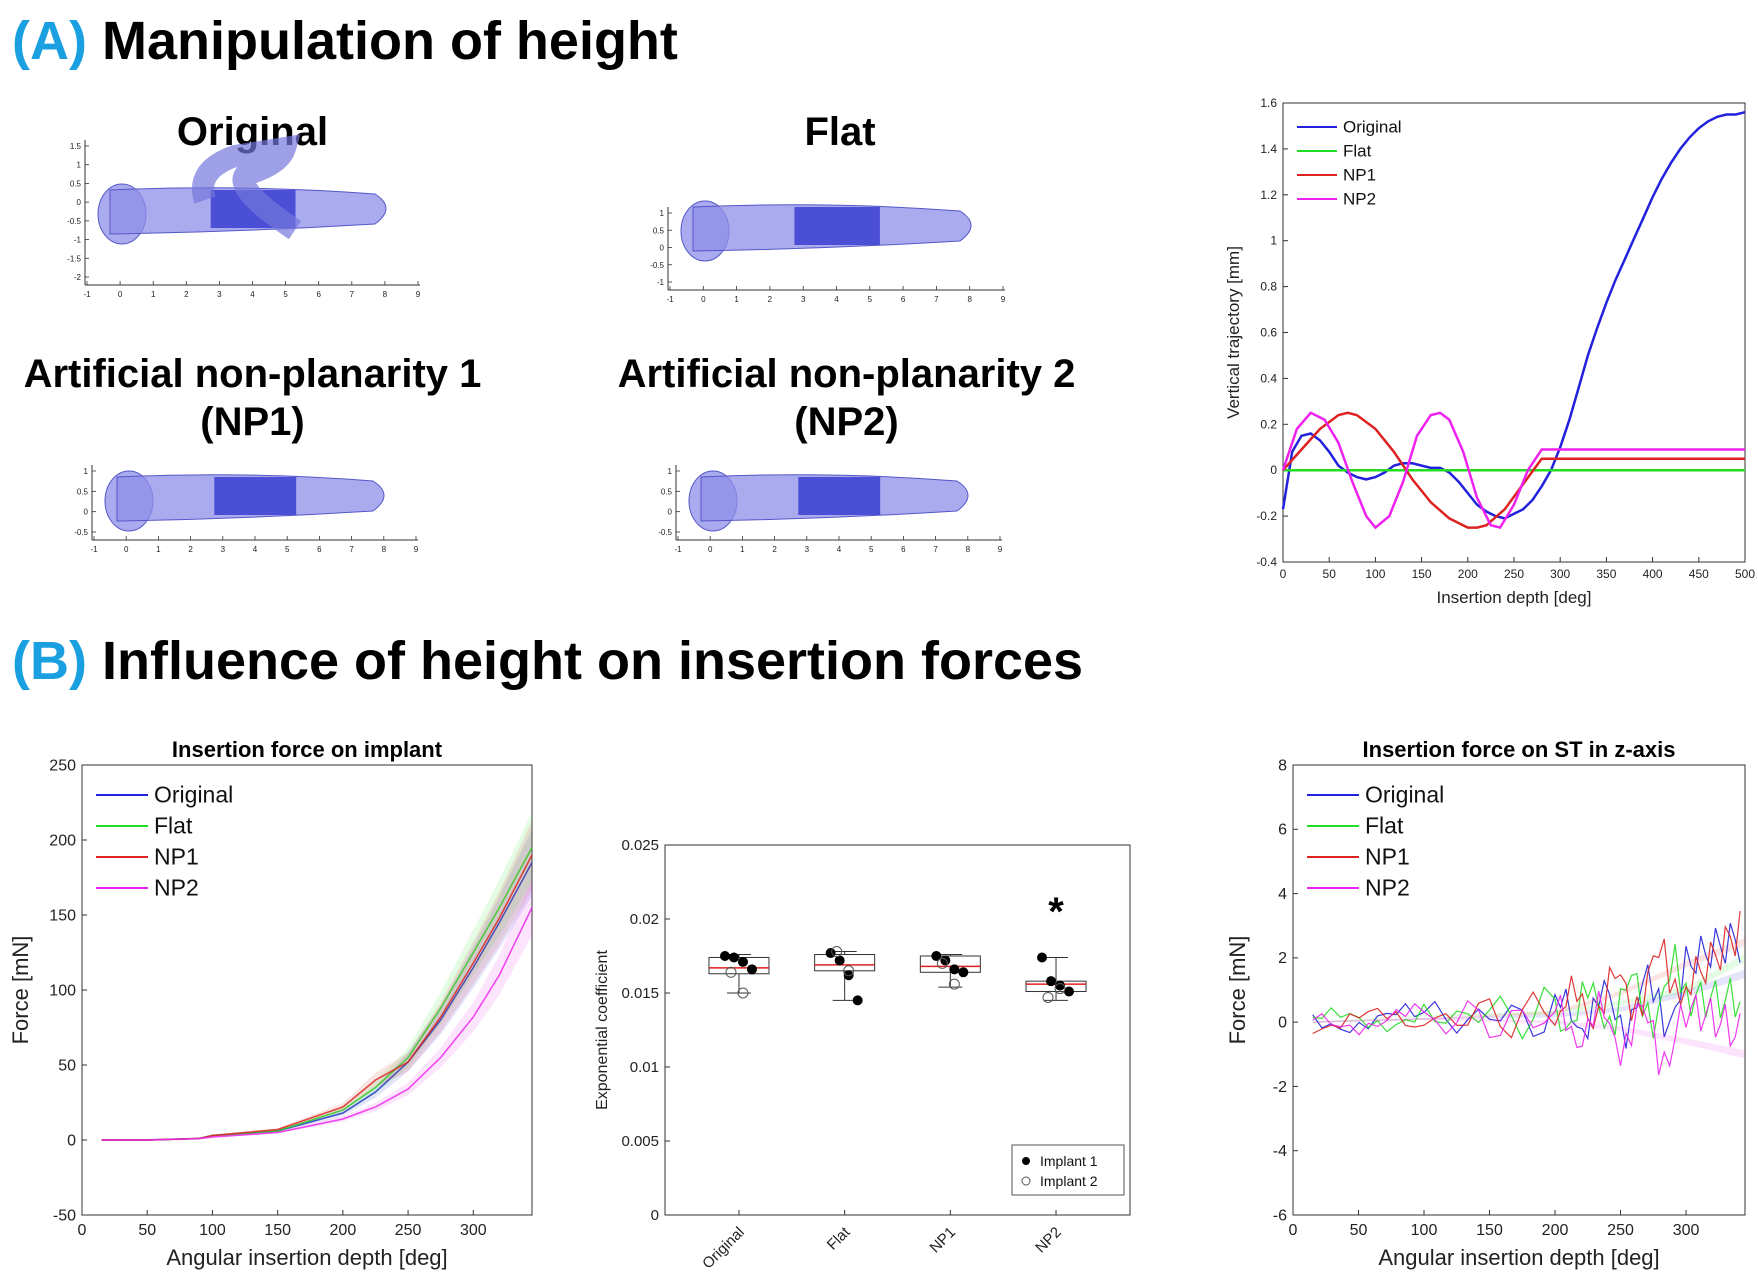 The height and width of the screenshot is (1278, 1758). Describe the element at coordinates (644, 919) in the screenshot. I see `ytick-label: 0.02` at that location.